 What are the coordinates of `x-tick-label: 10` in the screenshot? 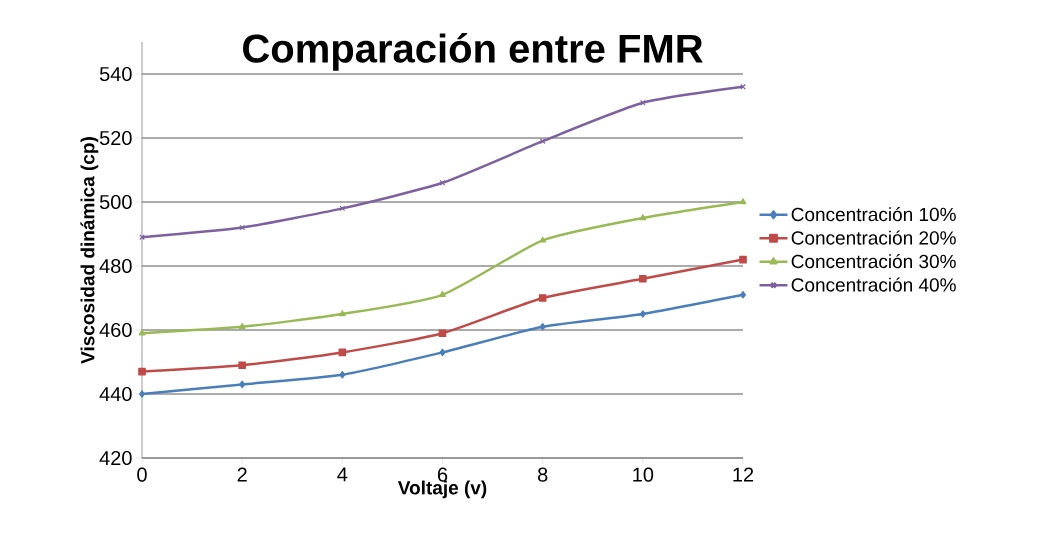 It's located at (643, 474).